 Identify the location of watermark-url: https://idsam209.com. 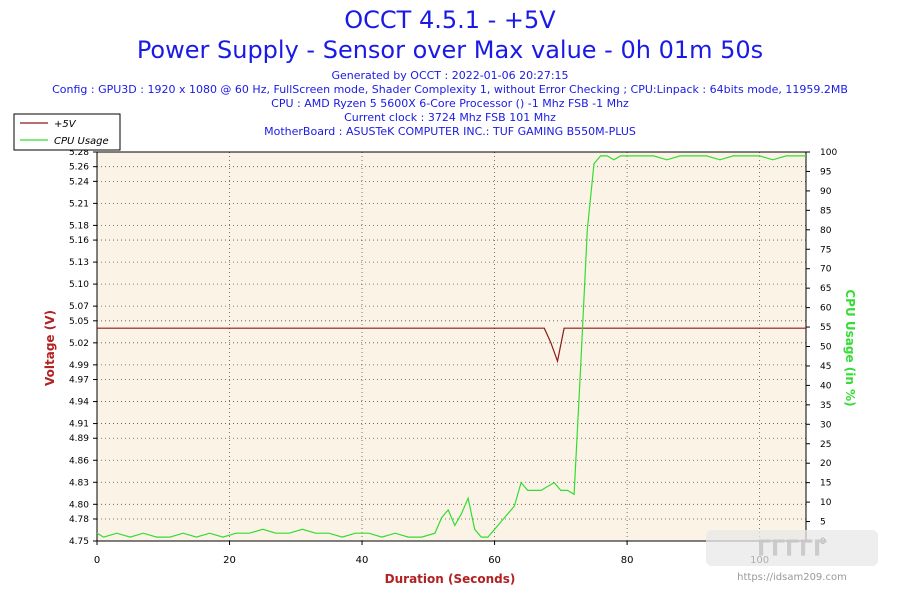
(792, 577).